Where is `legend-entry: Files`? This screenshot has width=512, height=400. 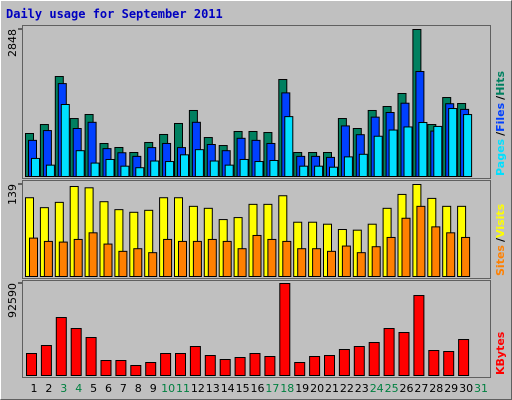
legend-entry: Files is located at coordinates (500, 117).